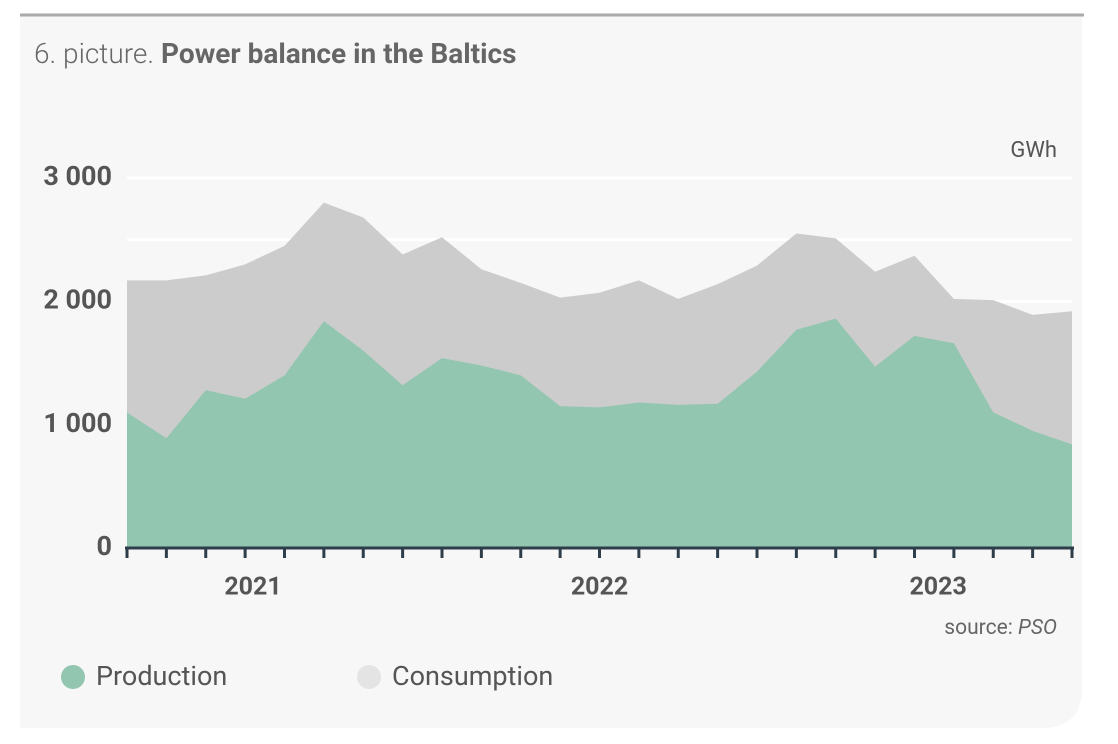  I want to click on legend-label: Consumption, so click(472, 676).